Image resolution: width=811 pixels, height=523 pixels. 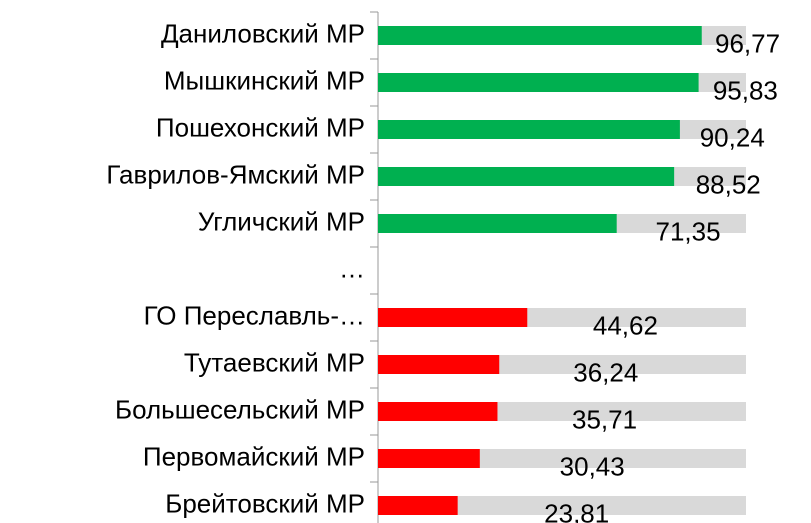 I want to click on data-label: 95,83, so click(x=745, y=90).